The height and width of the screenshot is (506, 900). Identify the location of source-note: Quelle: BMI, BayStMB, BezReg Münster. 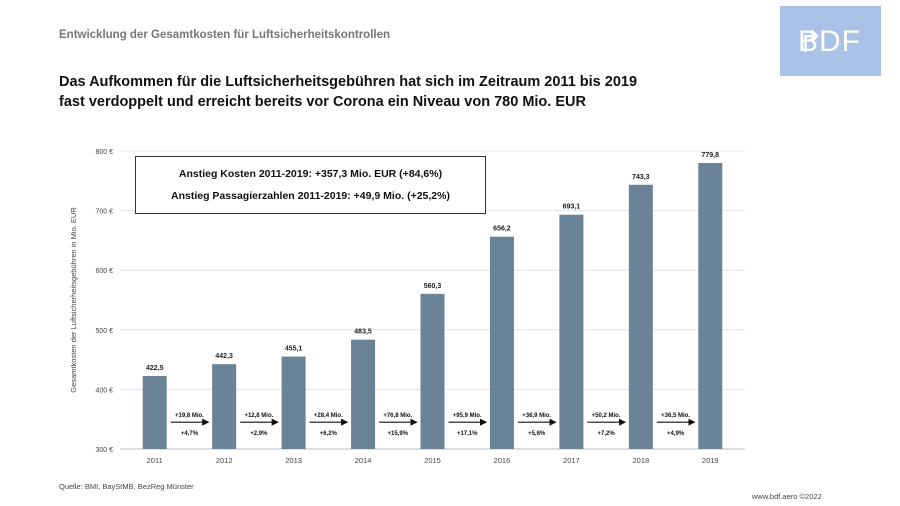
(126, 486).